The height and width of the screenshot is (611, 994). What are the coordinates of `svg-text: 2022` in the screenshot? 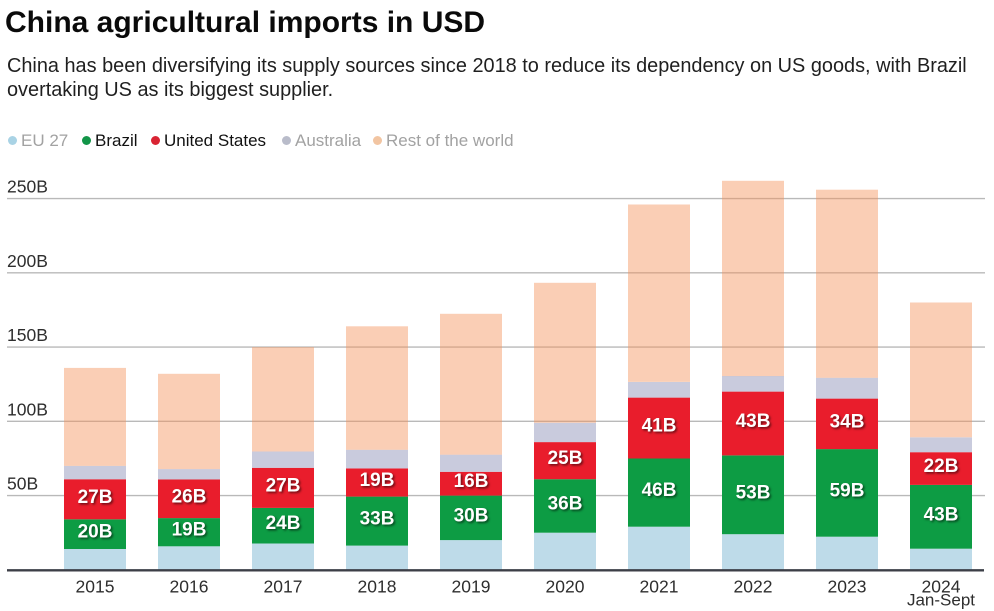 It's located at (753, 587).